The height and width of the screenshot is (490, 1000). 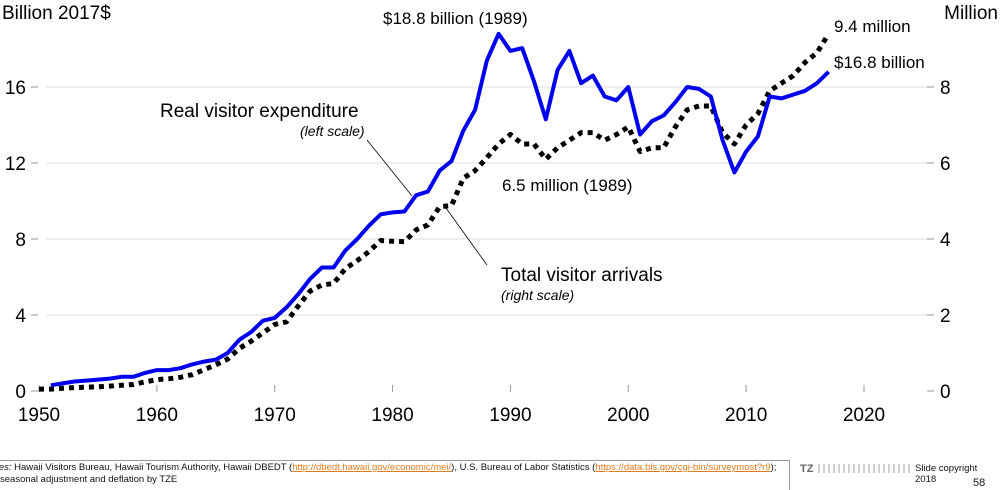 I want to click on left-tick-label: 8, so click(x=20, y=240).